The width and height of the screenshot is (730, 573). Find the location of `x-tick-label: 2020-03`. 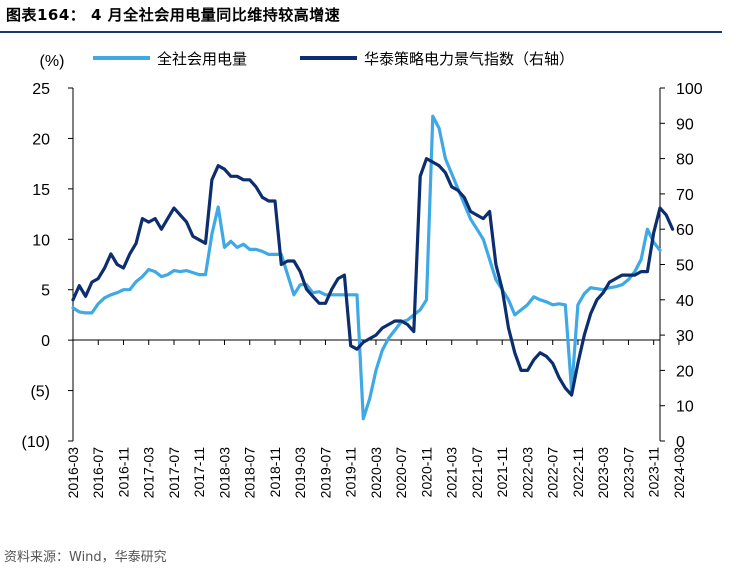

x-tick-label: 2020-03 is located at coordinates (376, 473).